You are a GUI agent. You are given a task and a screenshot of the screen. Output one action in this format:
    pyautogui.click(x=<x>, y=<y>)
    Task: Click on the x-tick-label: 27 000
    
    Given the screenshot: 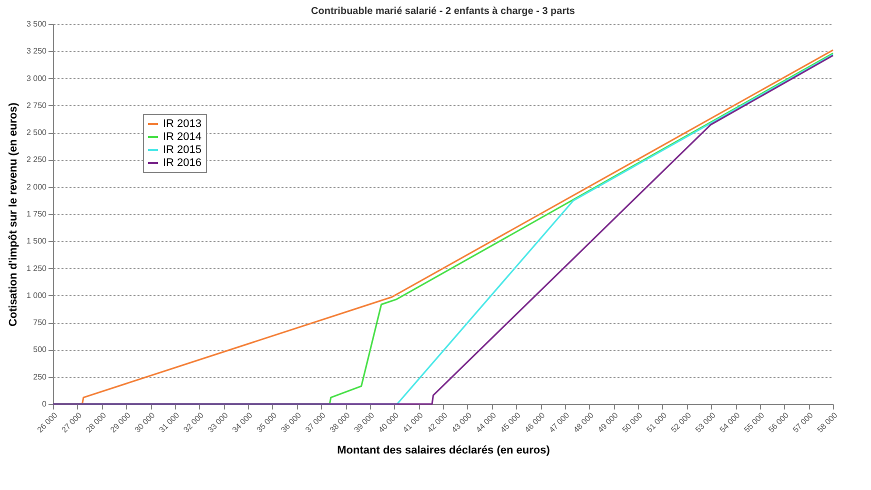 What is the action you would take?
    pyautogui.click(x=72, y=422)
    